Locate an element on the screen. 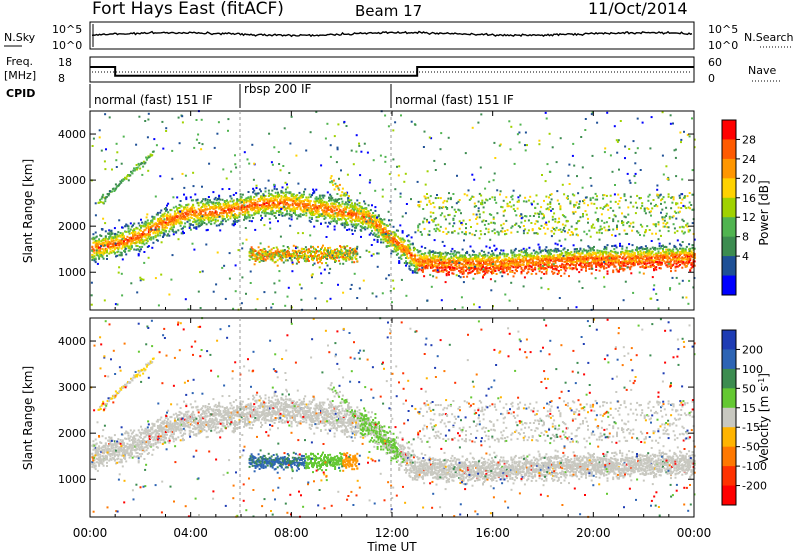 This screenshot has width=800, height=558. n-right-tick-bottom: 10^0 is located at coordinates (723, 45).